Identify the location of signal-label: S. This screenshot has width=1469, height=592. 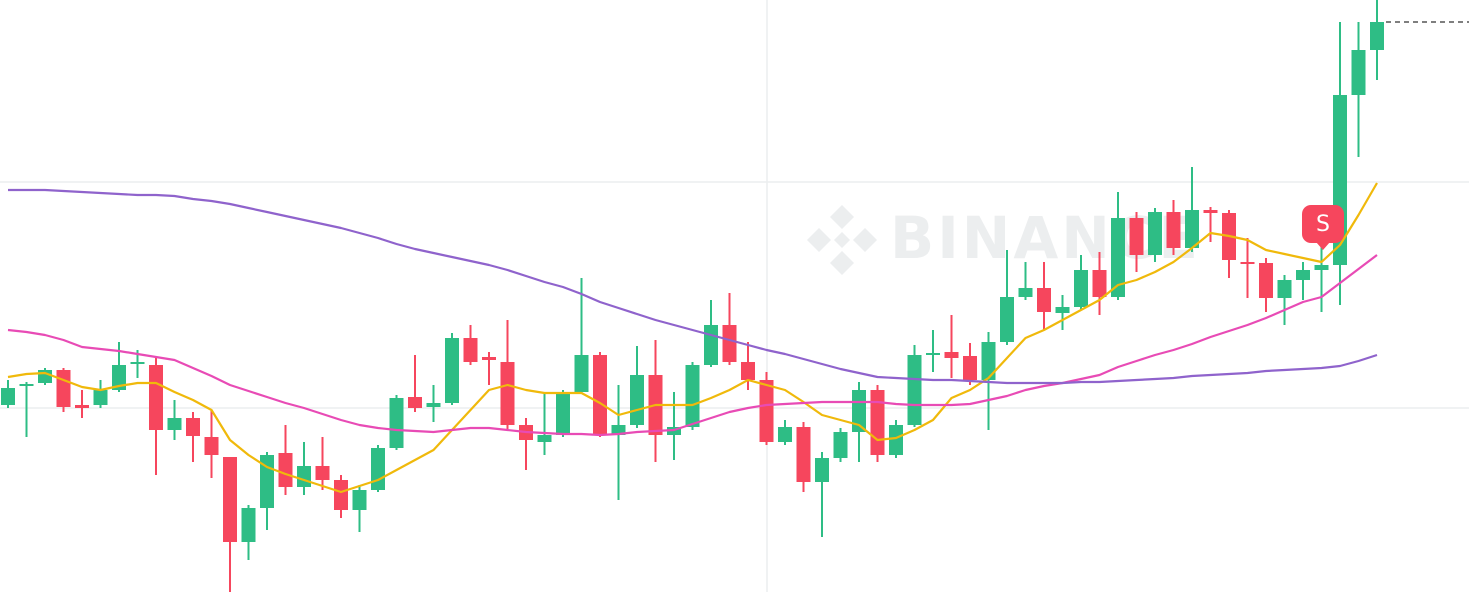
(1323, 224).